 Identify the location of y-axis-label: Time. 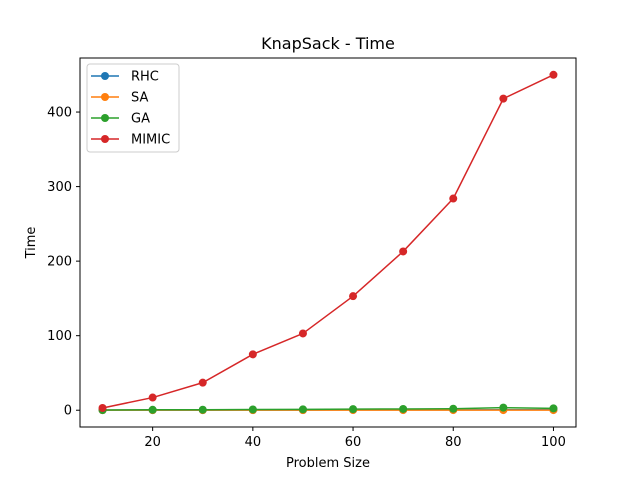
(31, 243).